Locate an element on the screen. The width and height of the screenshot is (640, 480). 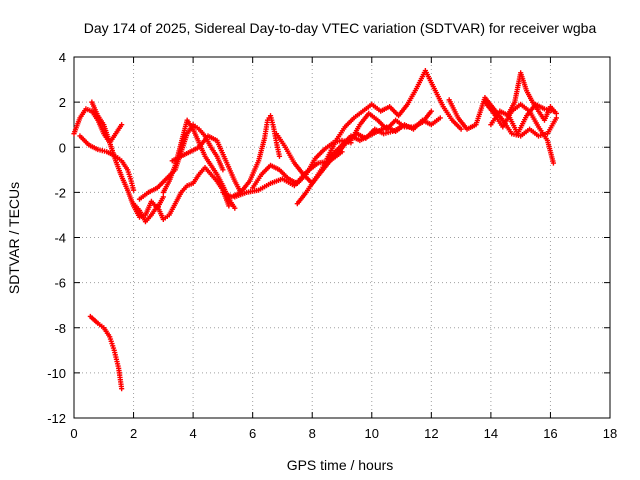
x-tick-label: 0 is located at coordinates (73, 433).